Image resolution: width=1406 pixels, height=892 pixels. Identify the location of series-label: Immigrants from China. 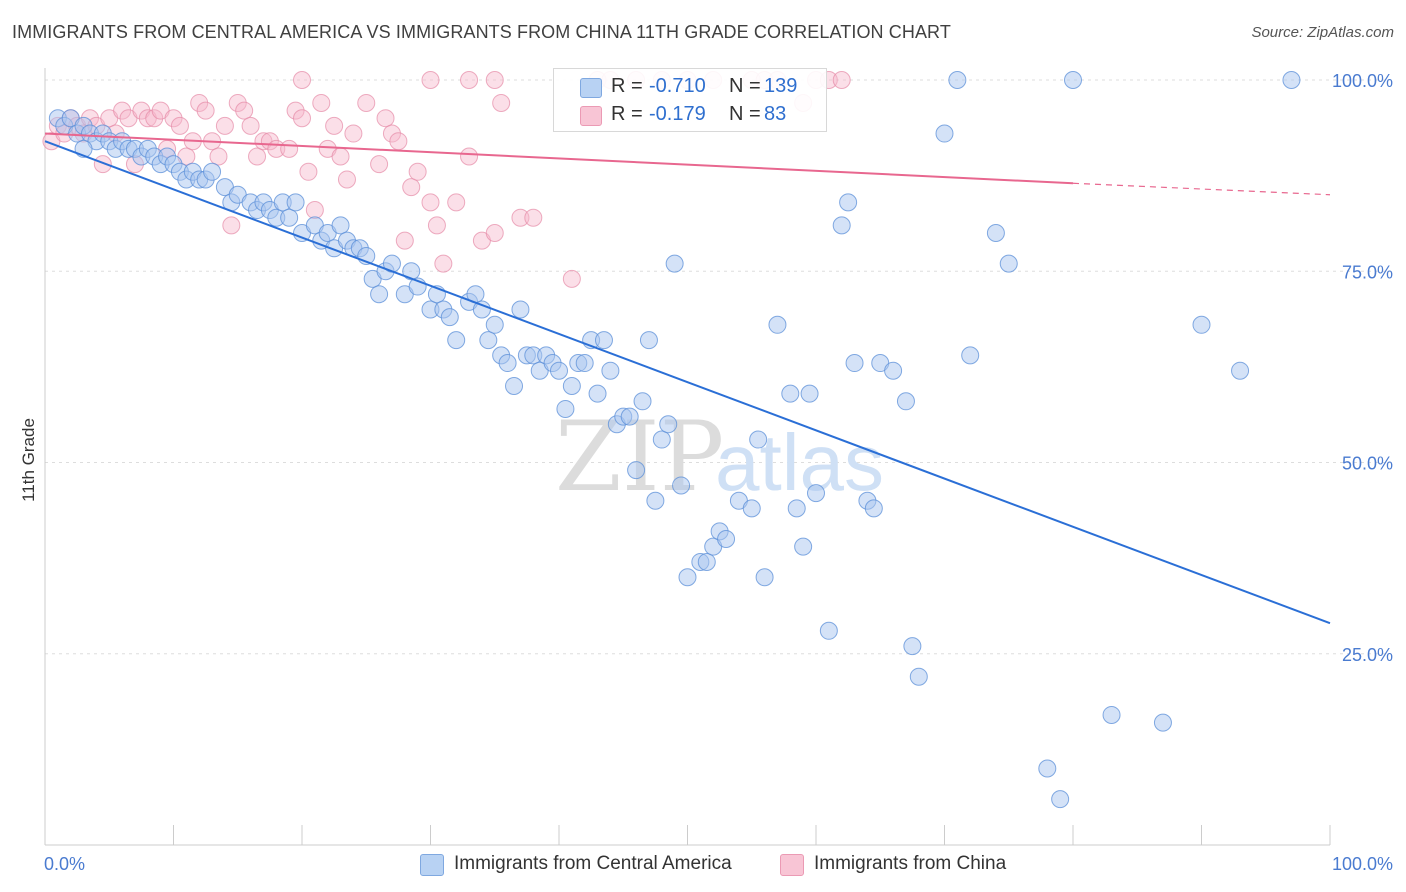
(910, 863).